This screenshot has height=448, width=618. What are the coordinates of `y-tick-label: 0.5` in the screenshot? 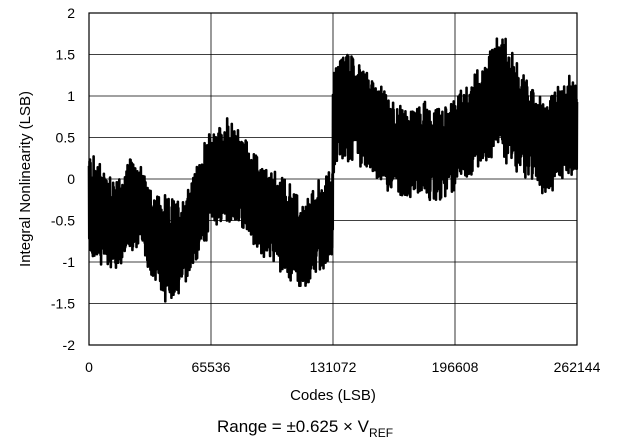 It's located at (66, 138).